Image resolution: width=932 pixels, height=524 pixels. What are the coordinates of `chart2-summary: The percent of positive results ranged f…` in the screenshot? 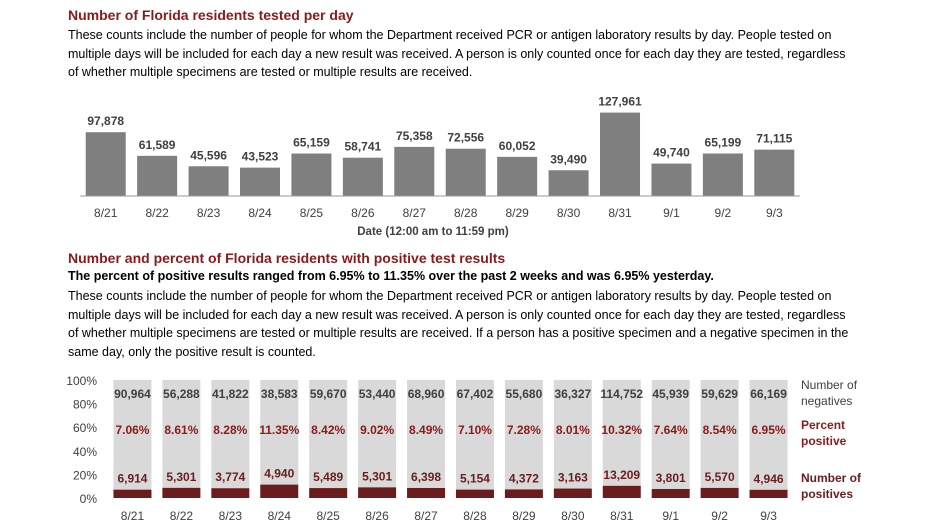 It's located at (391, 276).